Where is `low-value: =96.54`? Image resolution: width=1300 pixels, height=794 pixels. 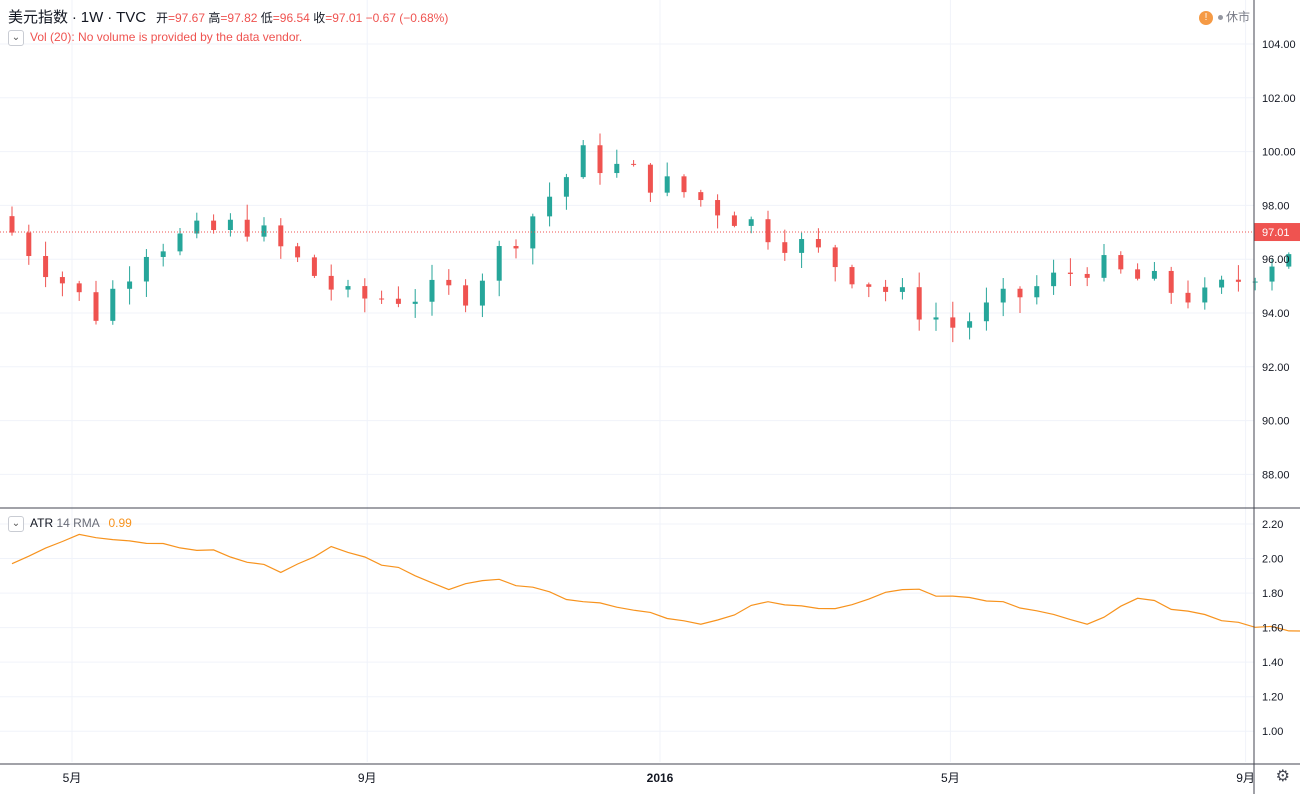
low-value: =96.54 is located at coordinates (291, 18).